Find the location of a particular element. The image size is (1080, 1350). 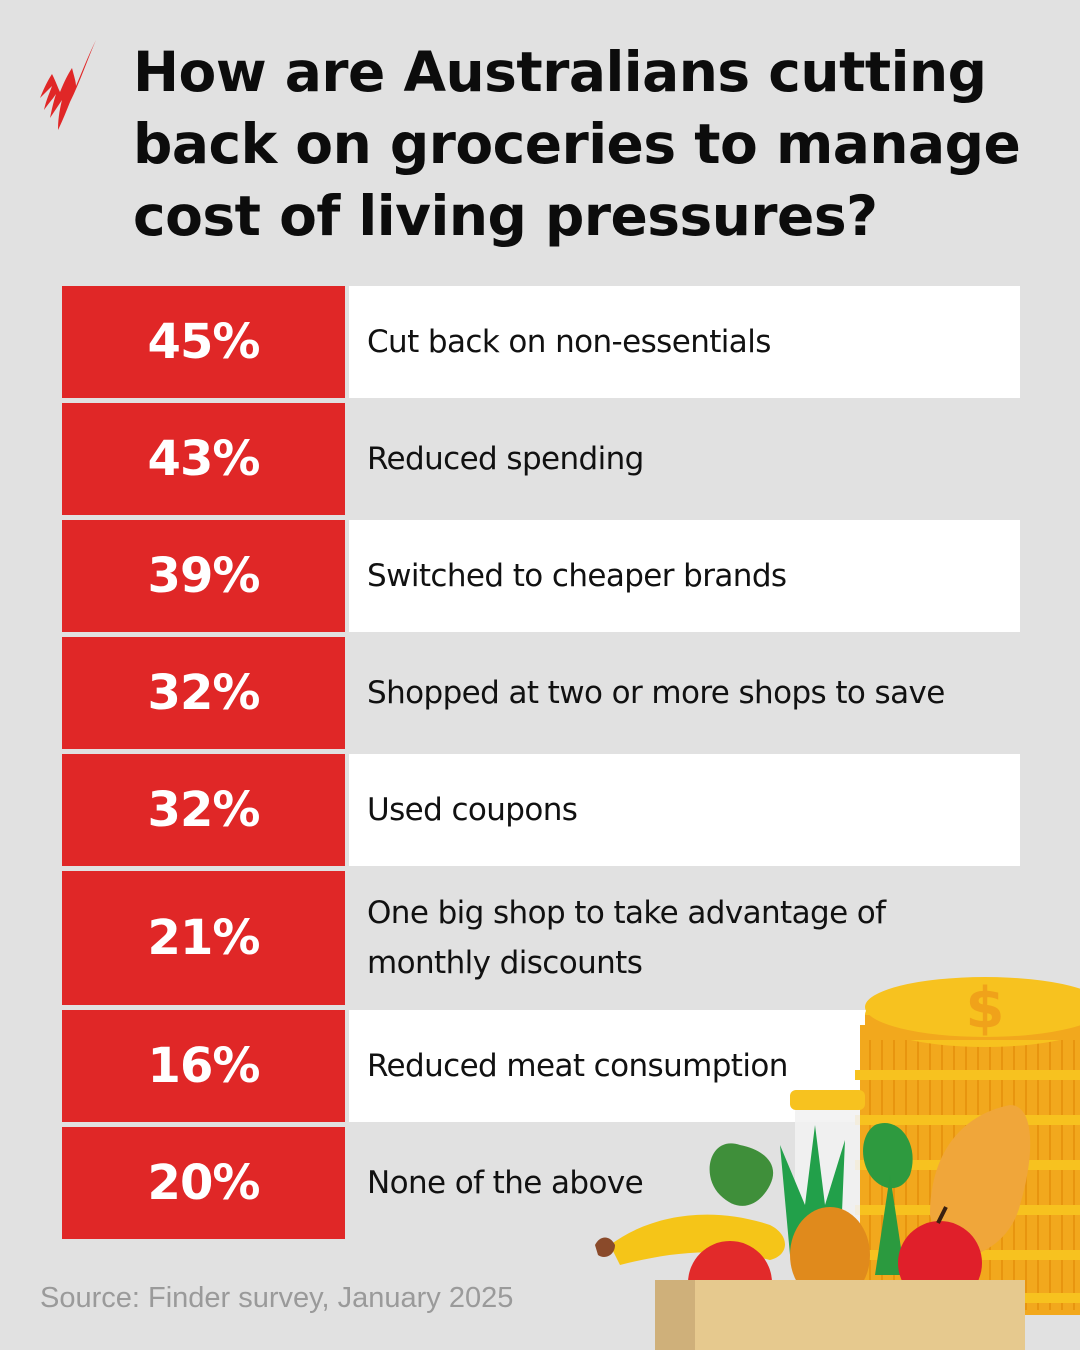

table-row: 32% Shopped at two or more shops to save is located at coordinates (541, 693).